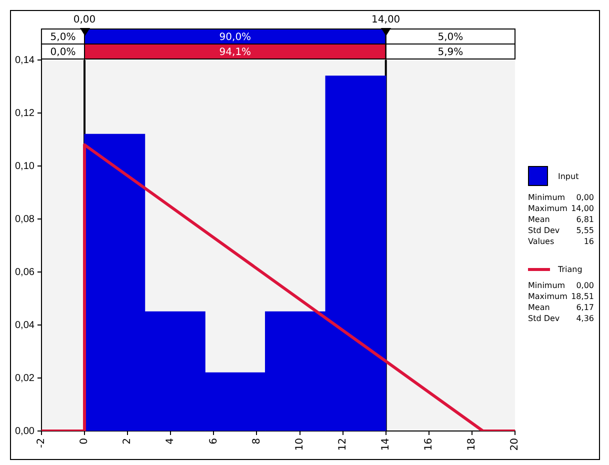 This screenshot has width=609, height=465. What do you see at coordinates (561, 318) in the screenshot?
I see `text: Std Dev 4,36` at bounding box center [561, 318].